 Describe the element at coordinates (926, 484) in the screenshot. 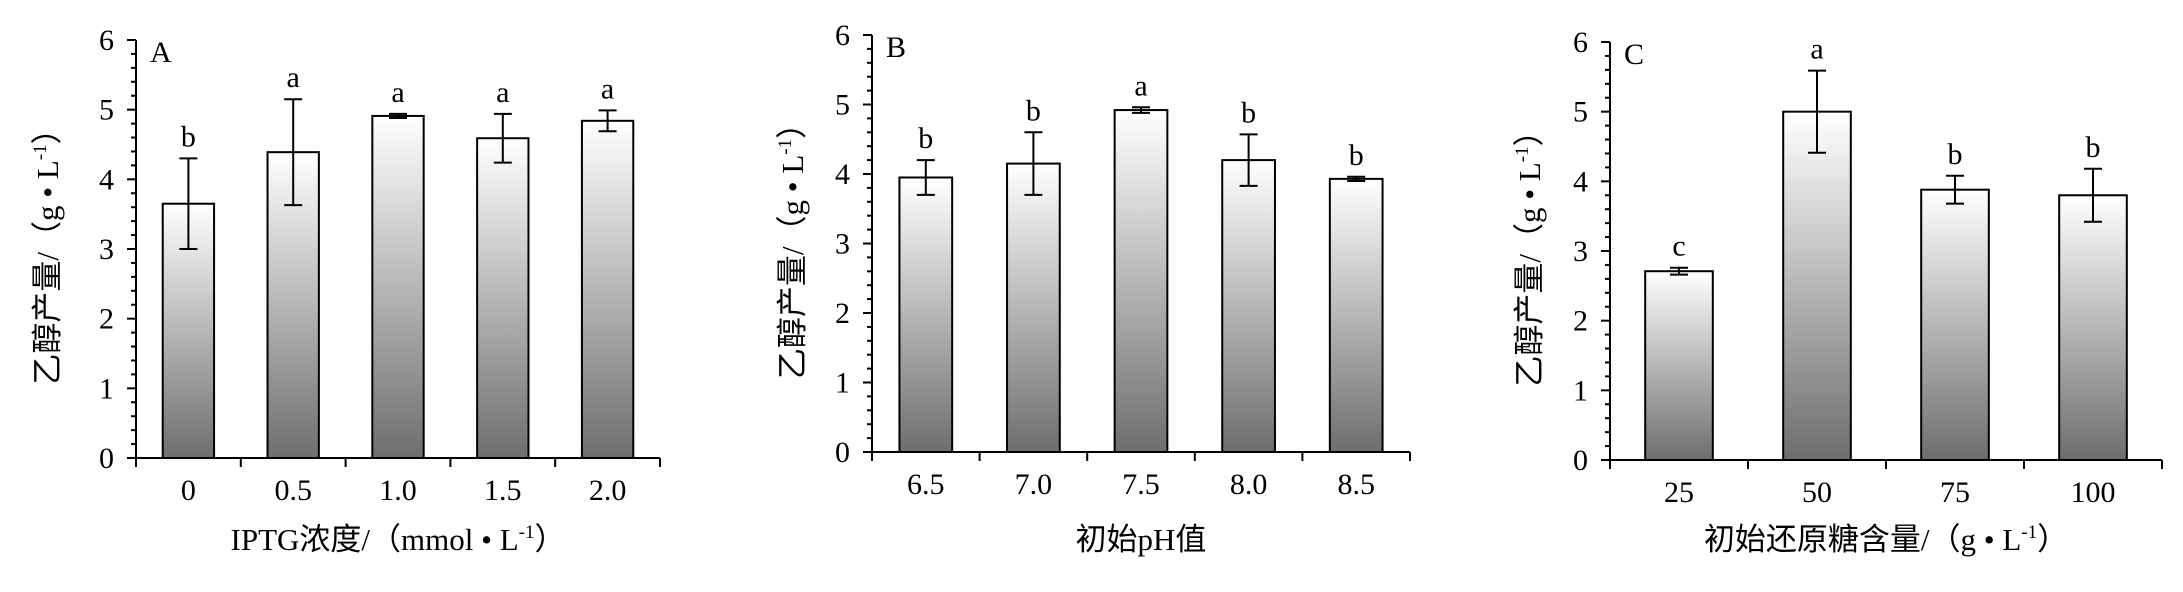

I see `x-tick-label: 6.5` at that location.